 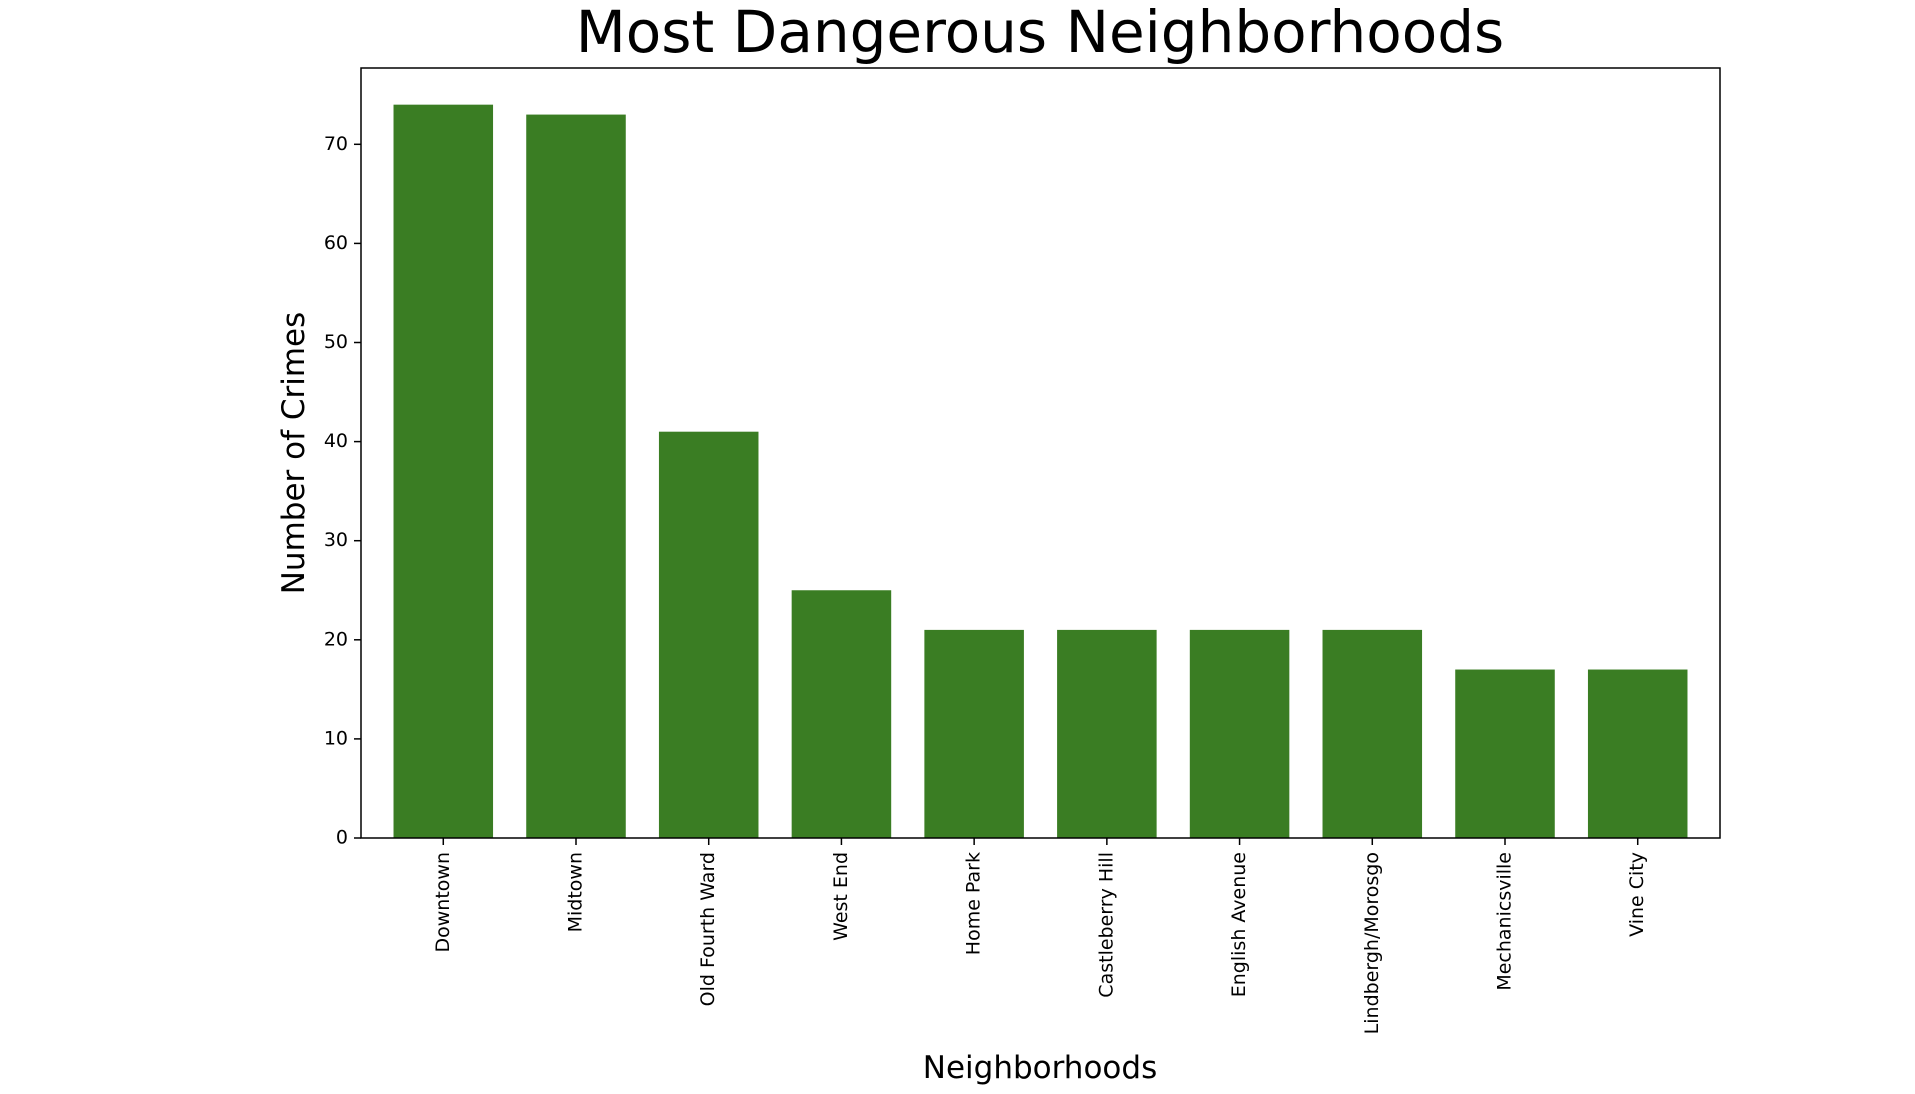 What do you see at coordinates (974, 903) in the screenshot?
I see `x-tick-label-4: Home Park` at bounding box center [974, 903].